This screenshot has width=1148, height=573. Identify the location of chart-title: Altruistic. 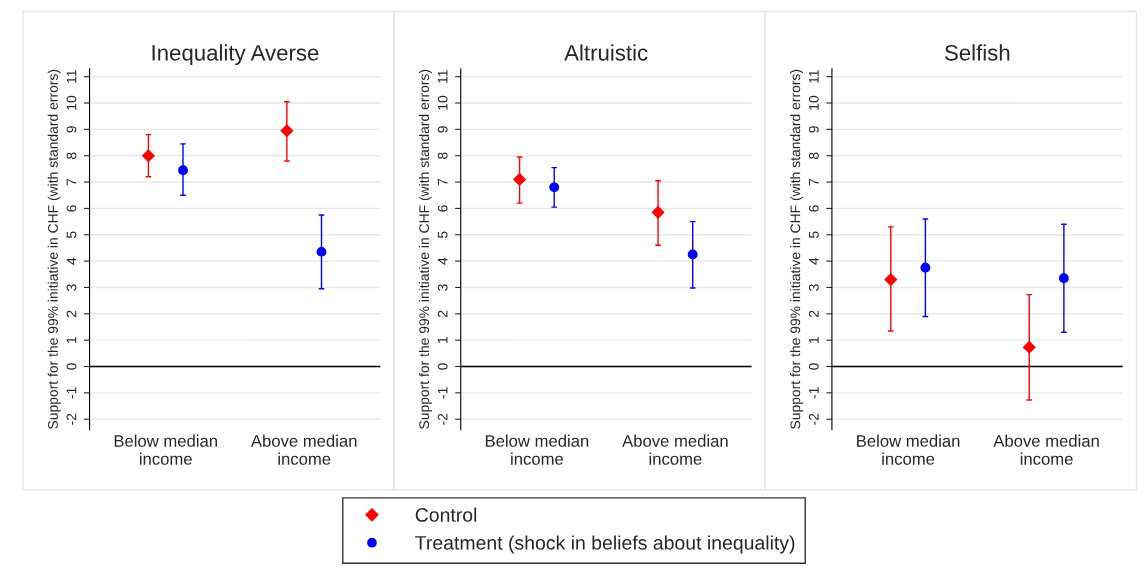
(606, 52).